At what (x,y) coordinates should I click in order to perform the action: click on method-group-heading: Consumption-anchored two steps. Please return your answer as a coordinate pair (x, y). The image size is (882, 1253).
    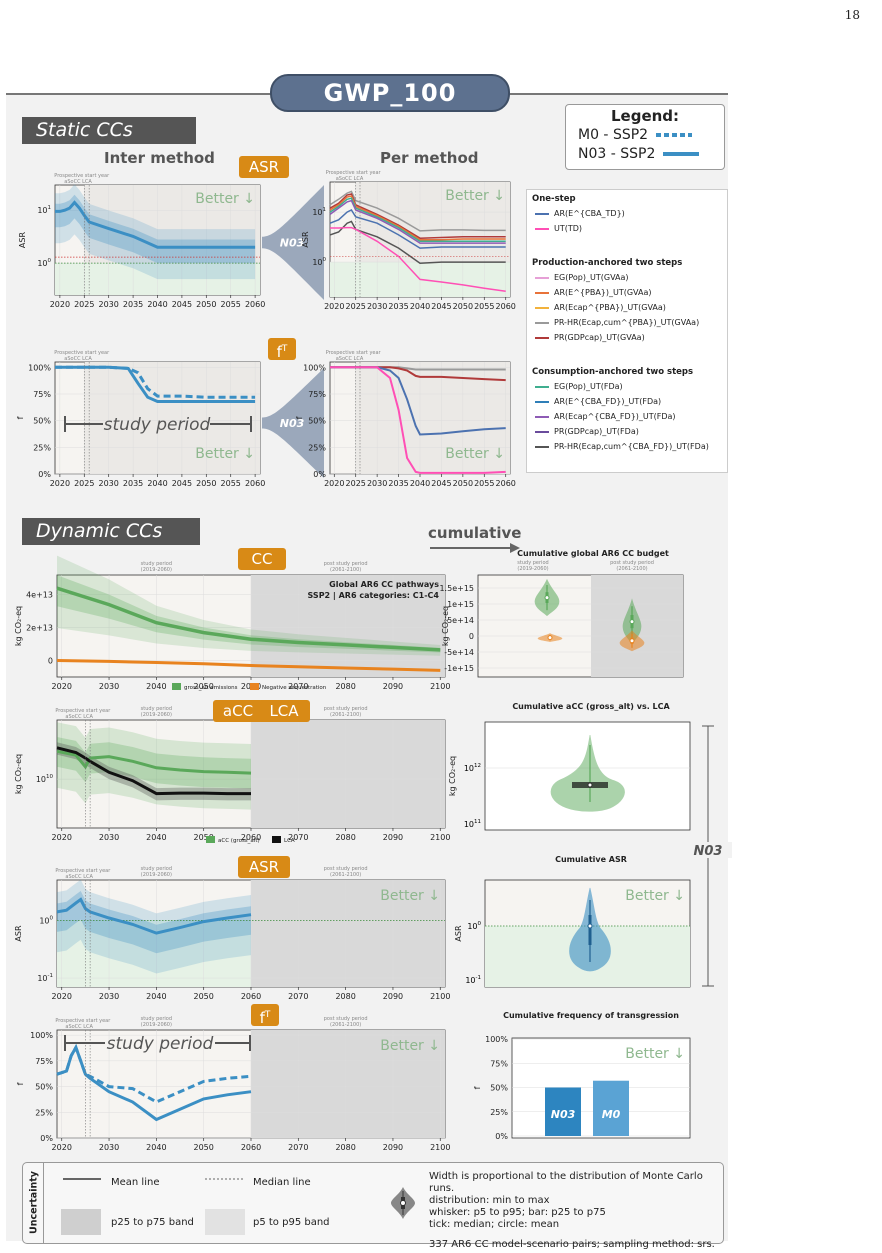
    Looking at the image, I should click on (613, 372).